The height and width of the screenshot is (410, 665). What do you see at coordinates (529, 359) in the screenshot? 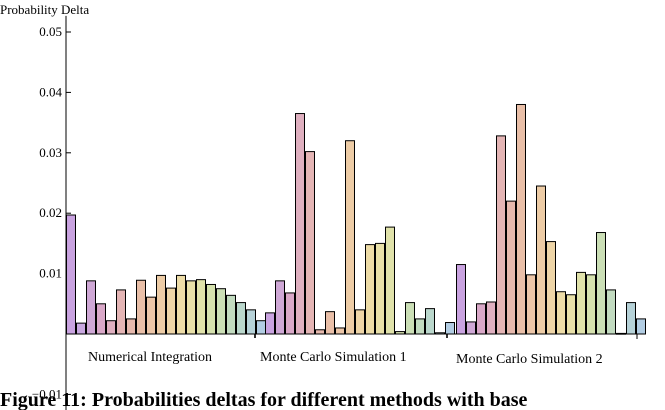
I see `group-label: Monte Carlo Simulation 2` at bounding box center [529, 359].